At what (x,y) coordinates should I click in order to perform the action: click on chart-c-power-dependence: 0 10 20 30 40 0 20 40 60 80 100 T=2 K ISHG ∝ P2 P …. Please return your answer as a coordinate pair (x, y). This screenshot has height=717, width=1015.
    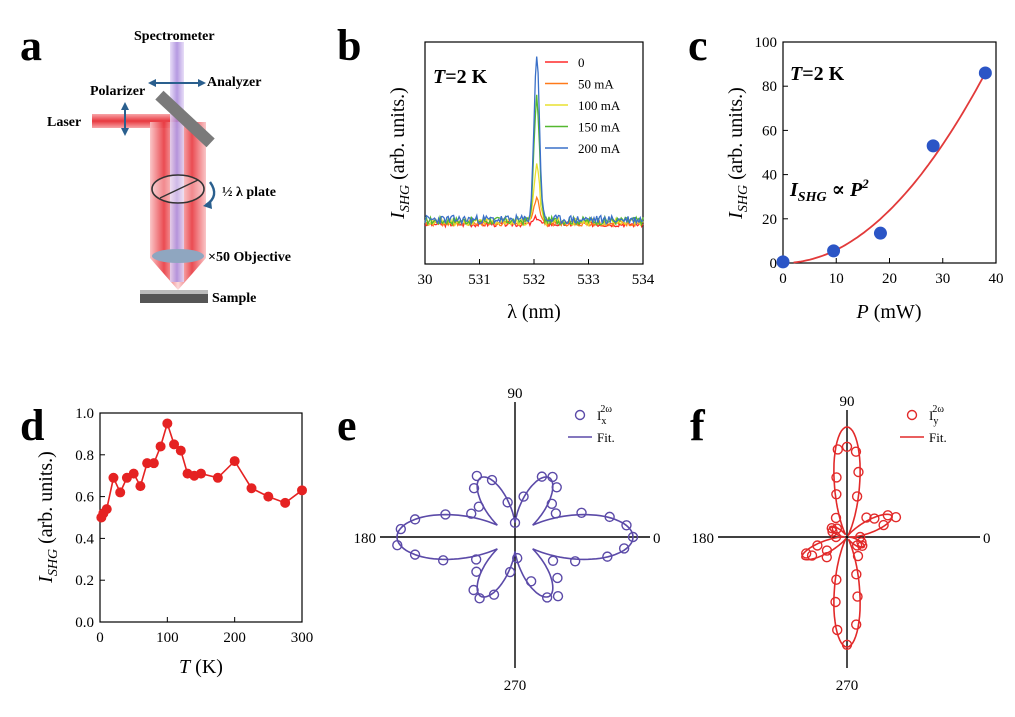
    Looking at the image, I should click on (864, 179).